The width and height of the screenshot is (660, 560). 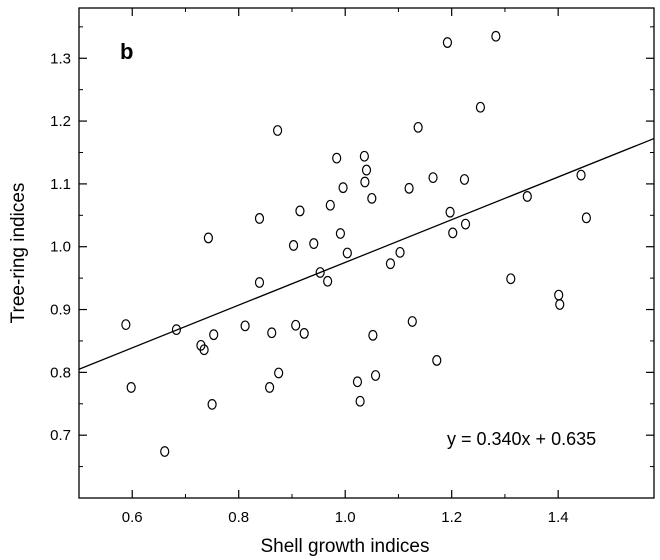 What do you see at coordinates (60, 121) in the screenshot?
I see `y-tick-label: 1.2` at bounding box center [60, 121].